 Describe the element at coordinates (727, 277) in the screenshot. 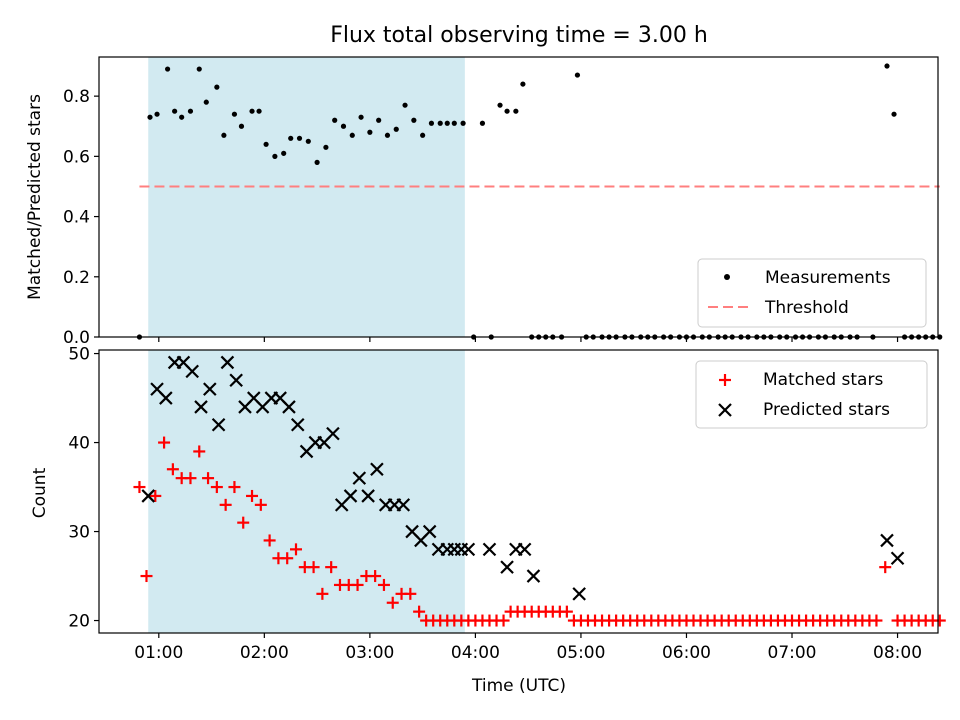

I see `legend-measurements-marker` at that location.